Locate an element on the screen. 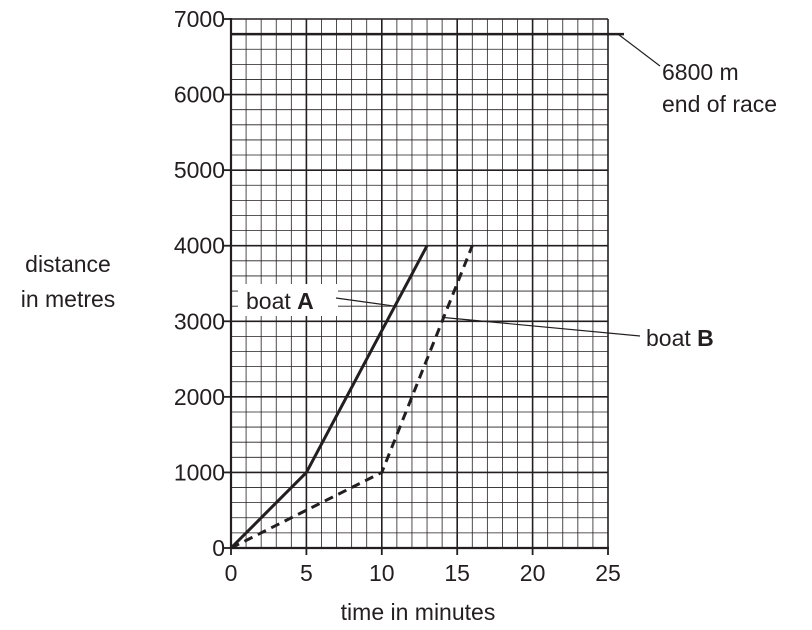  series is located at coordinates (351, 397).